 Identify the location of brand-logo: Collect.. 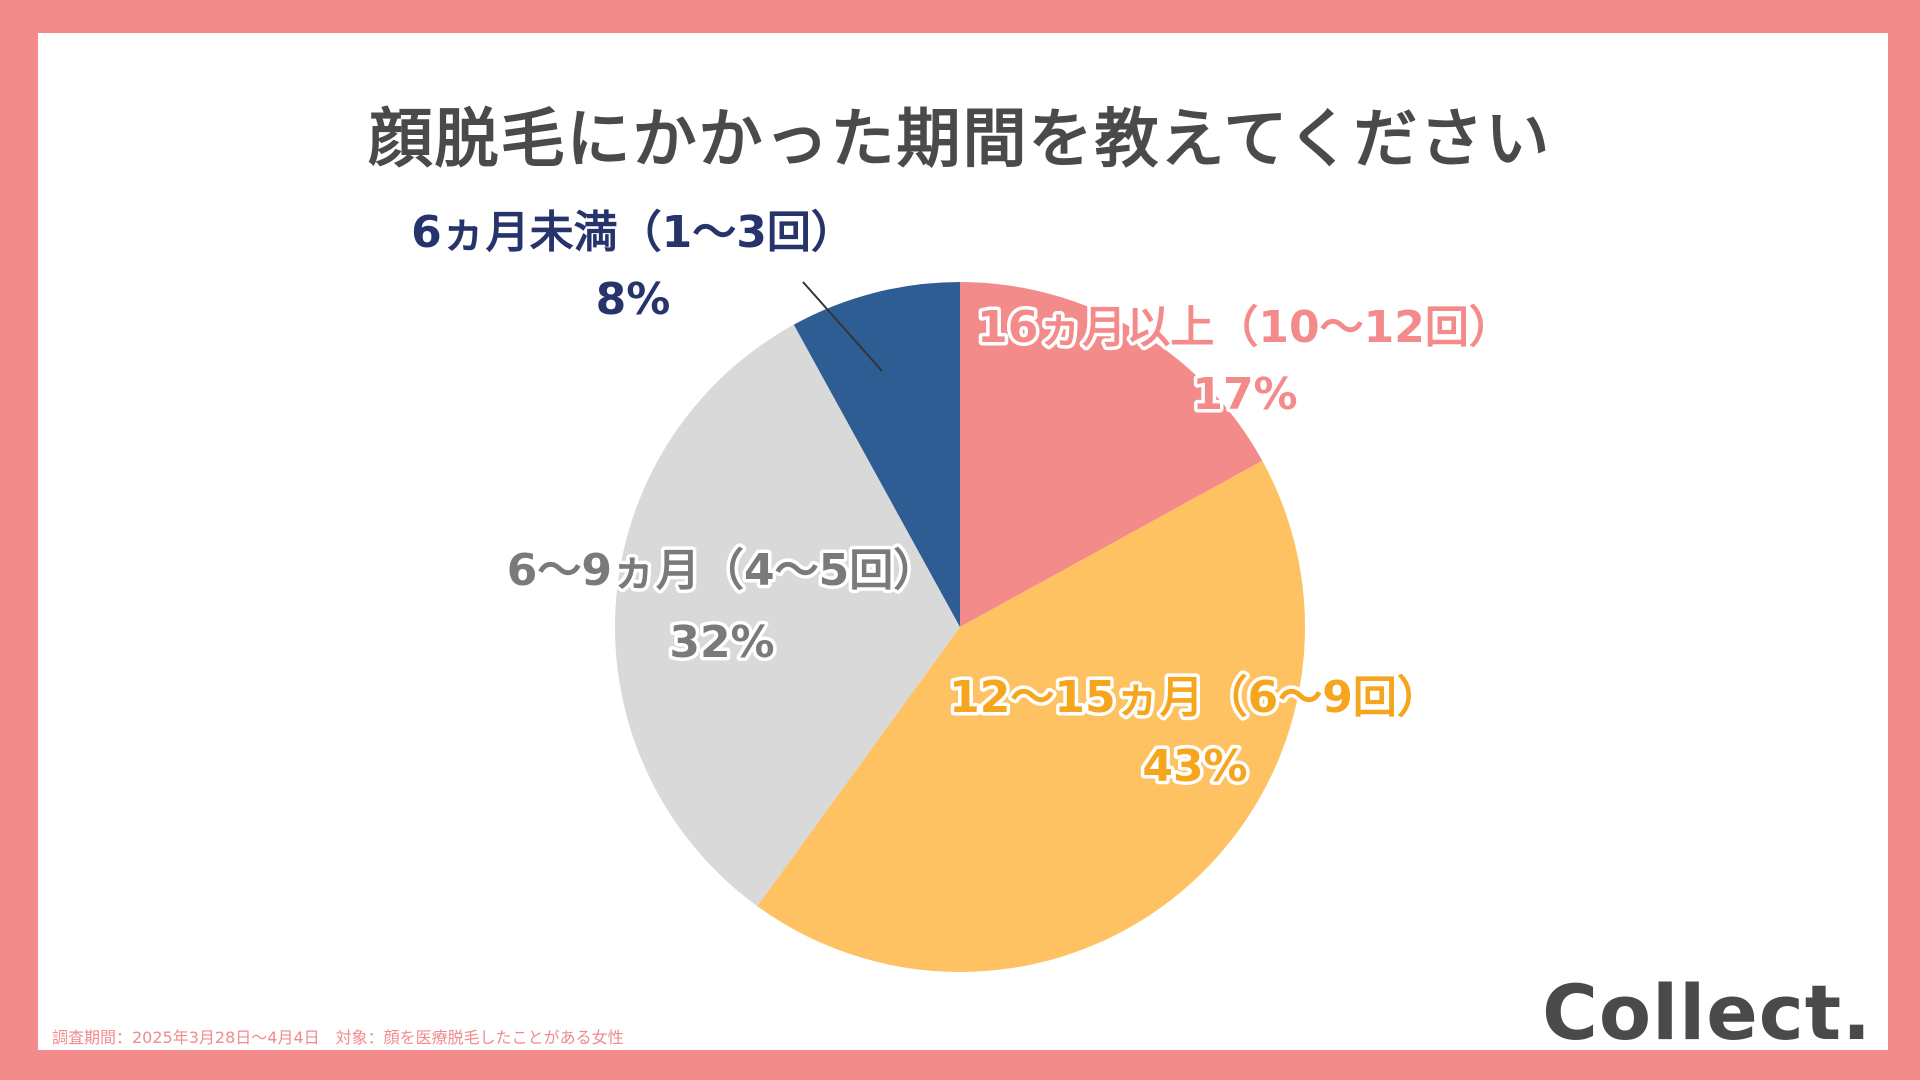
(1707, 1012).